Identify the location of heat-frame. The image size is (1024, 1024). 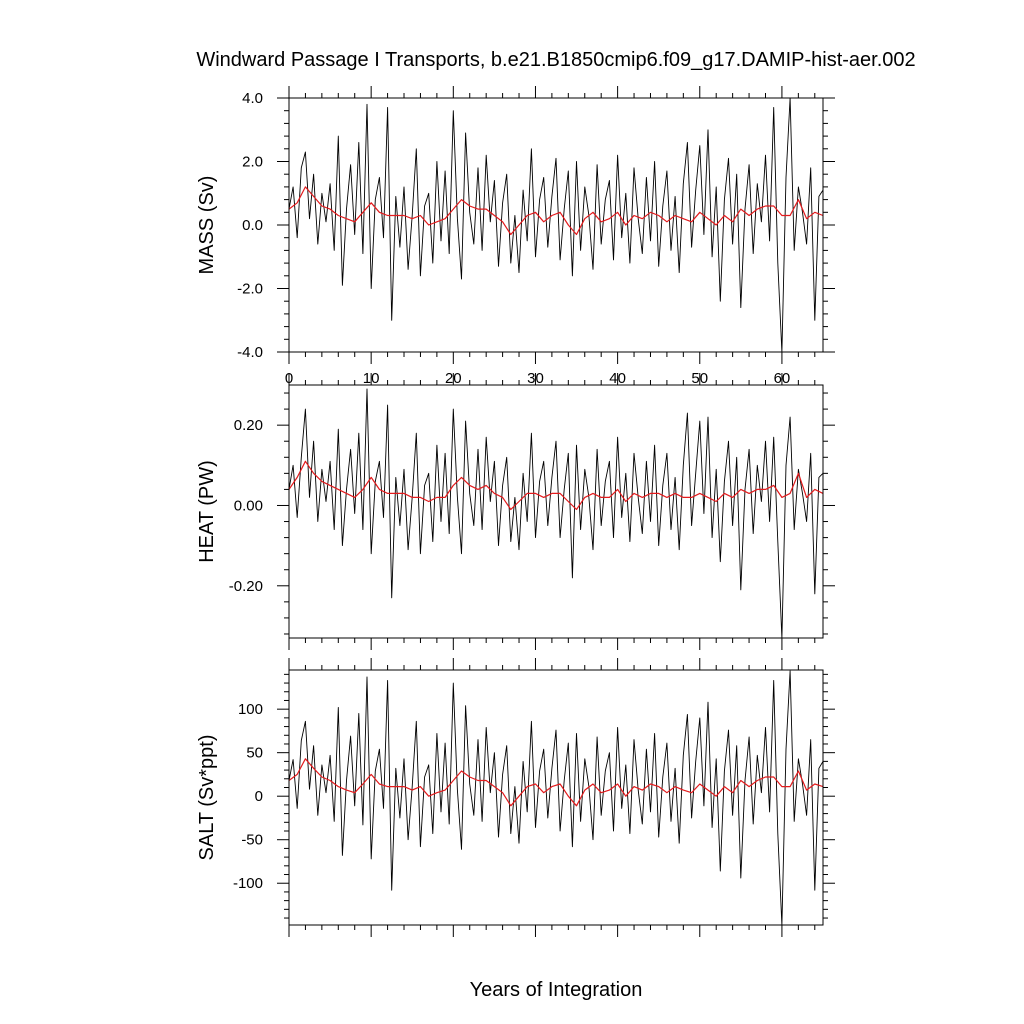
(556, 511).